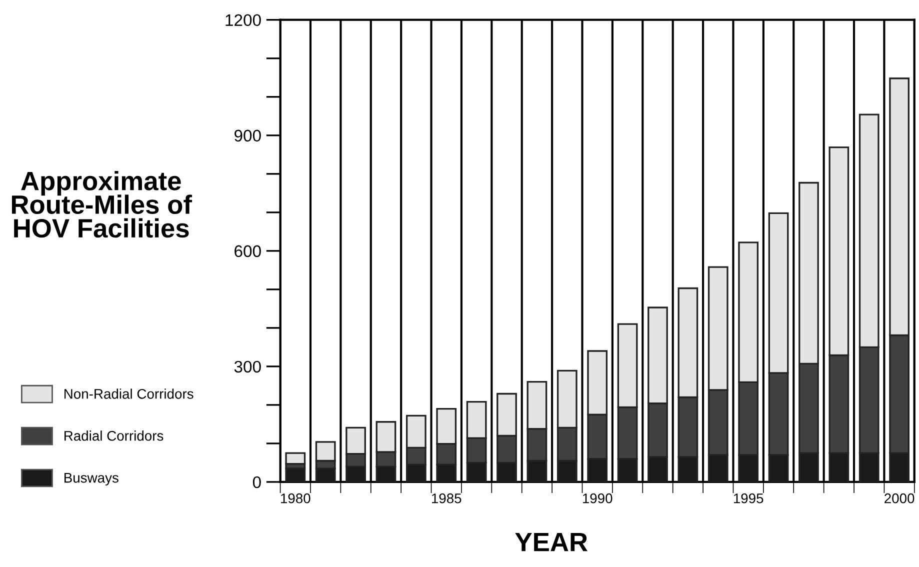 Image resolution: width=919 pixels, height=567 pixels. Describe the element at coordinates (247, 251) in the screenshot. I see `y-tick-label: 600` at that location.